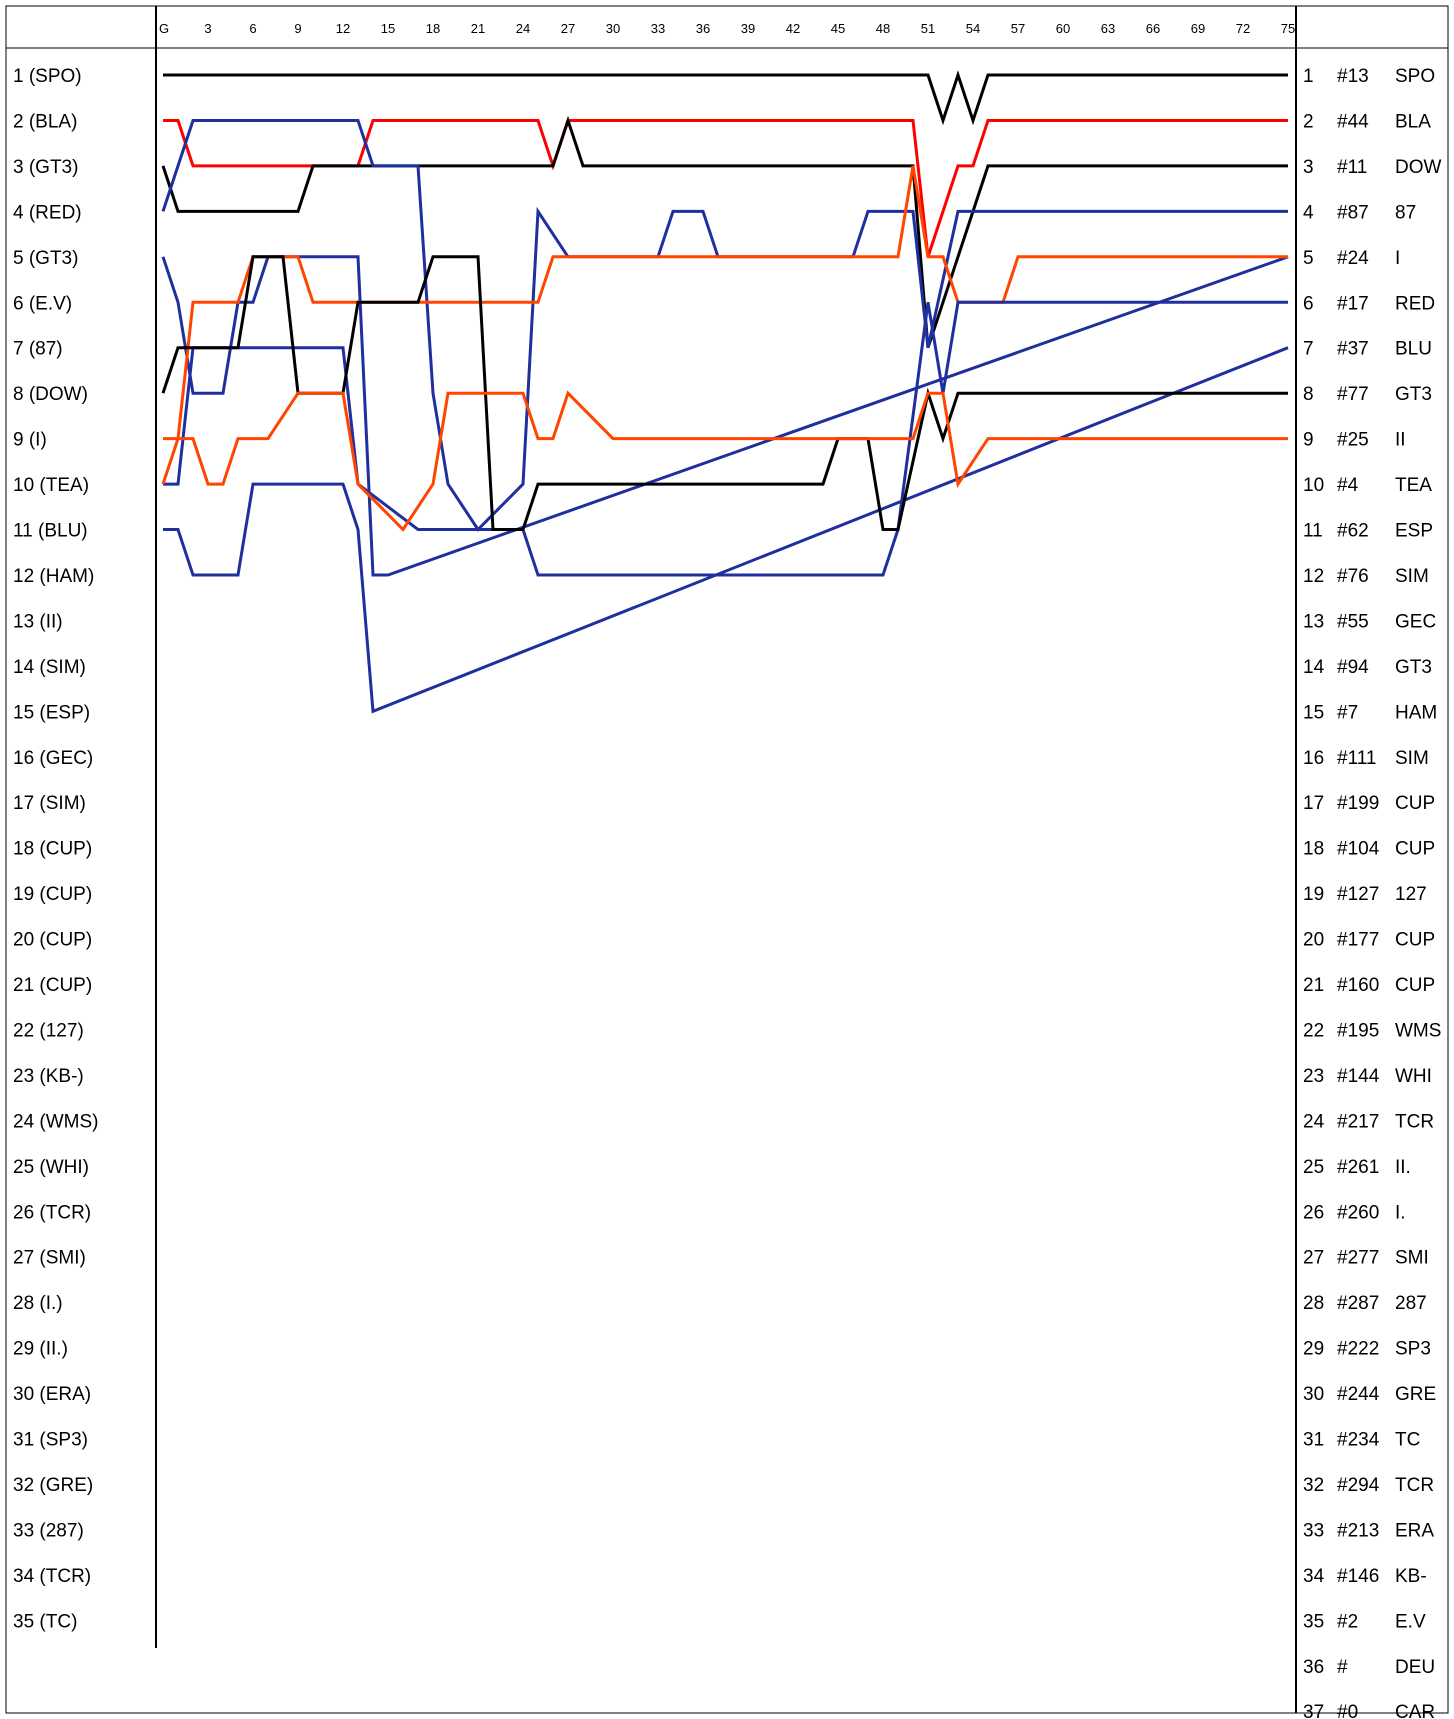 This screenshot has height=1719, width=1454. What do you see at coordinates (1415, 621) in the screenshot?
I see `finish-team: GEC` at bounding box center [1415, 621].